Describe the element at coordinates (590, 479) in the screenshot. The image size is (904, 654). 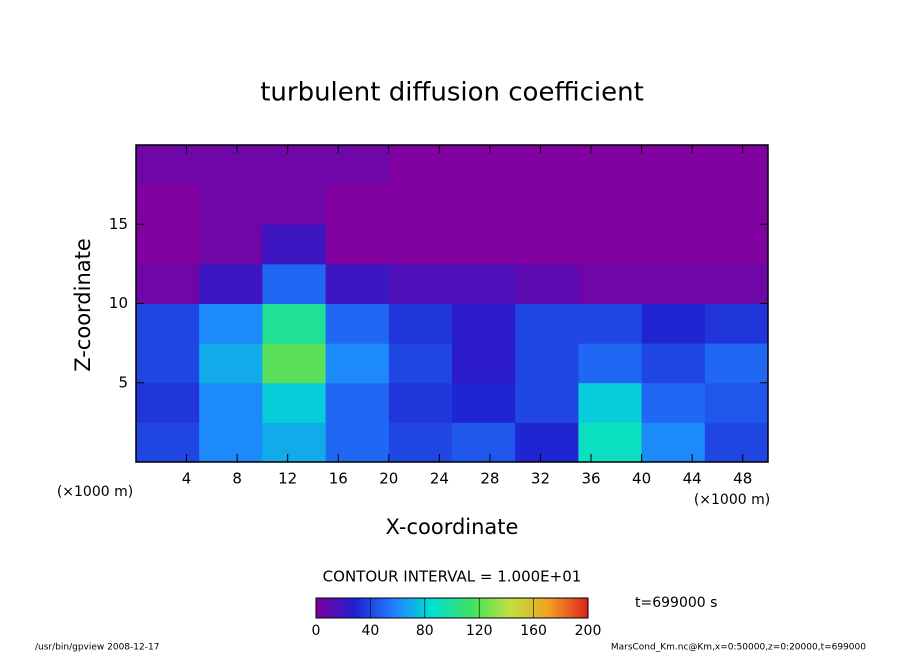
I see `x-tick-label: 36` at that location.